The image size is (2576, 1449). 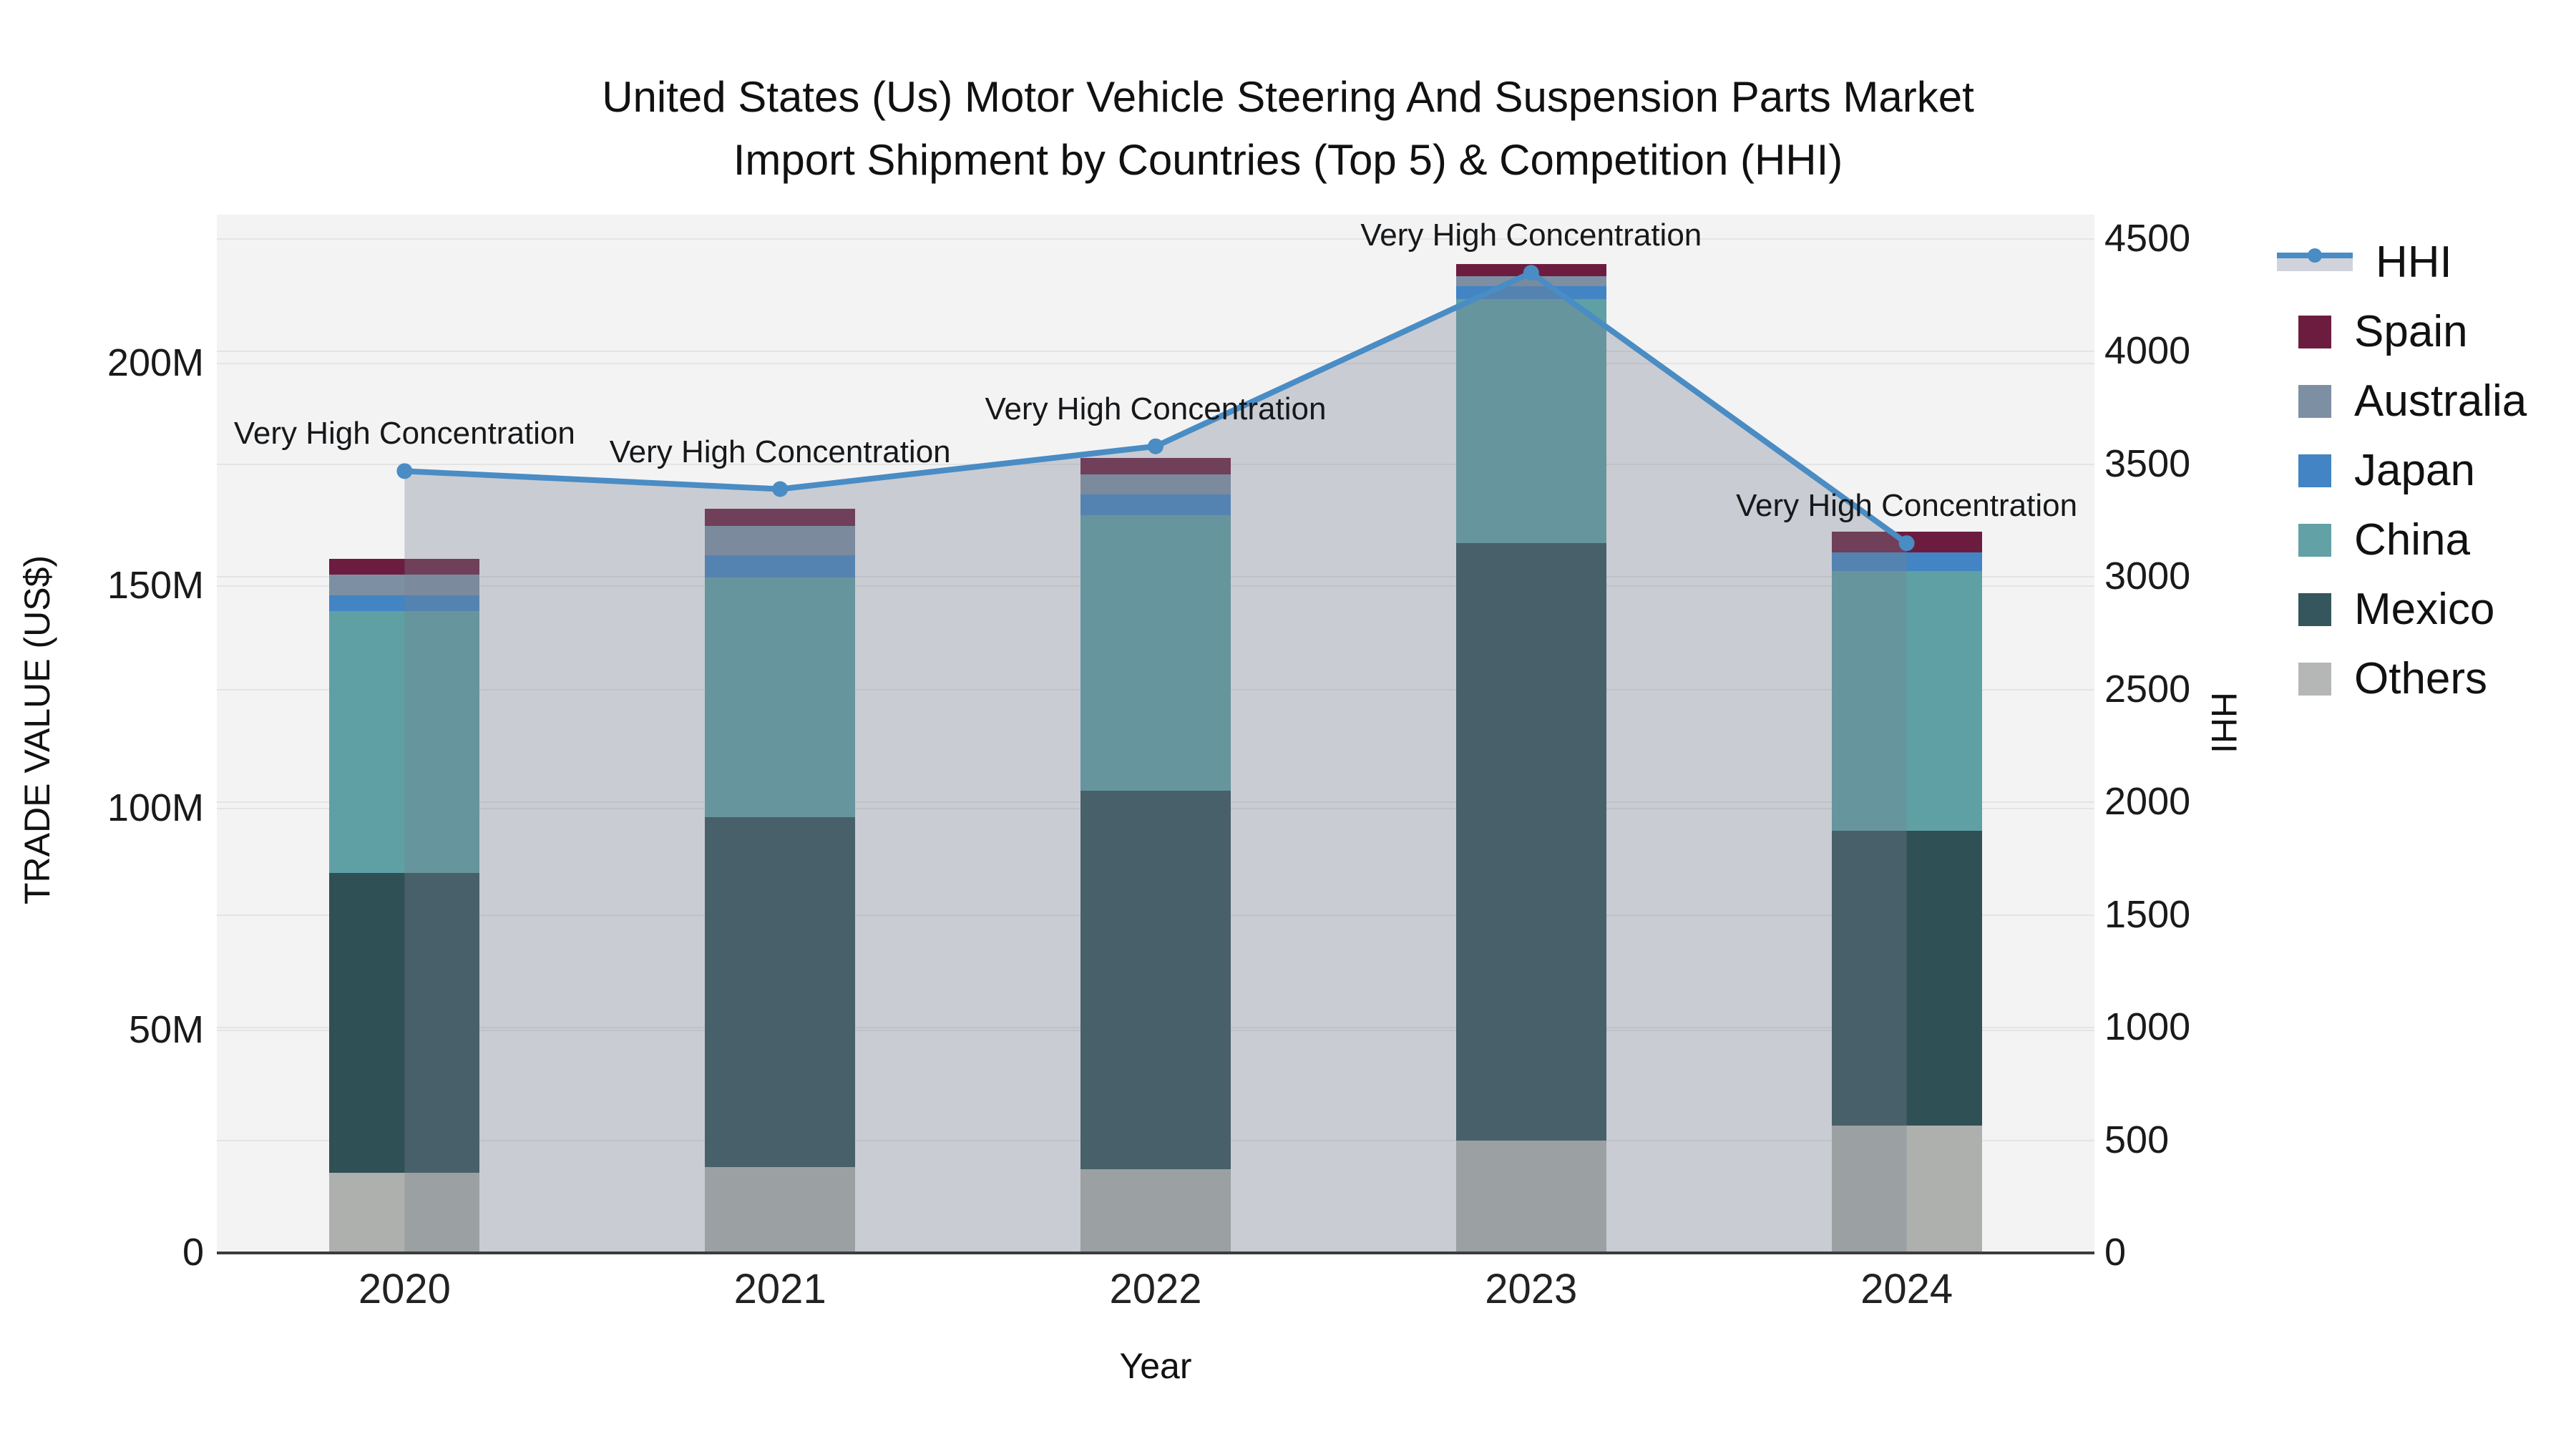 I want to click on right-tick-label: 4000, so click(x=2147, y=351).